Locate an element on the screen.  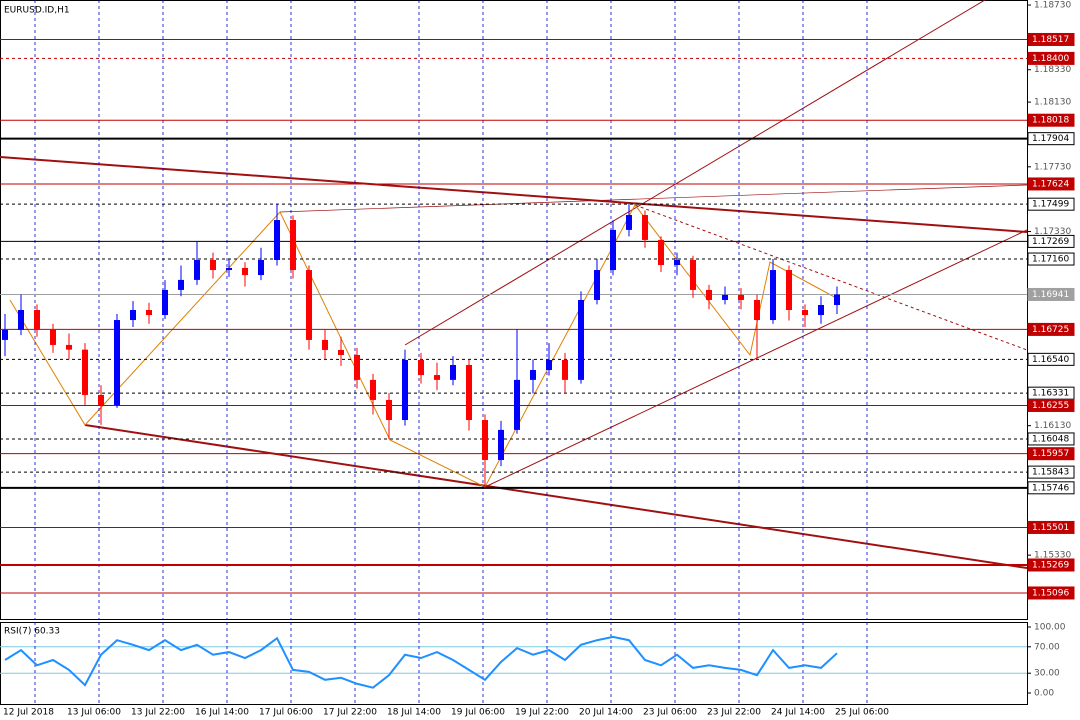
level-label: 1.15843 is located at coordinates (1050, 473).